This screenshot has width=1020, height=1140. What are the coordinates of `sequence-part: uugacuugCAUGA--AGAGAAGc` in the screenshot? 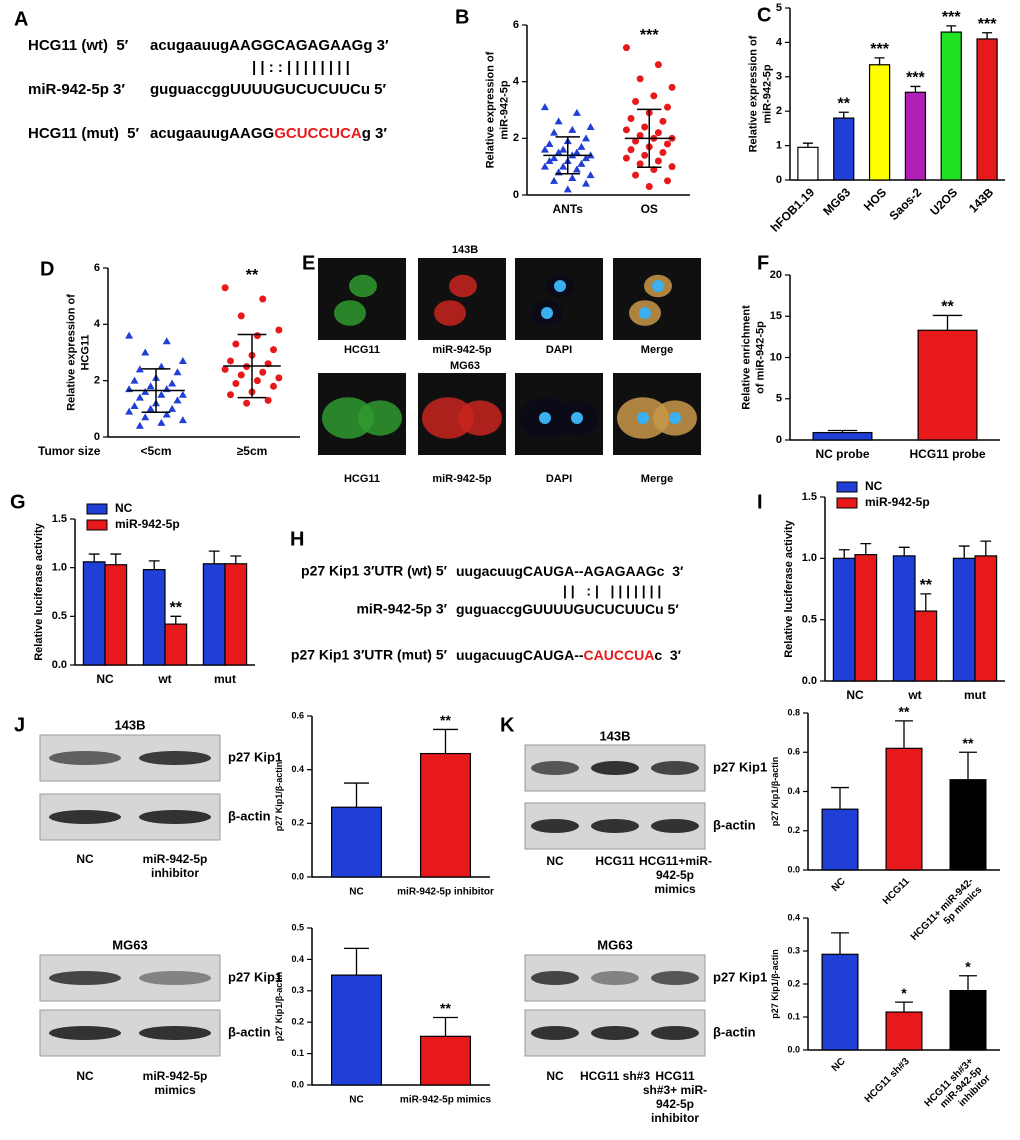 It's located at (560, 571).